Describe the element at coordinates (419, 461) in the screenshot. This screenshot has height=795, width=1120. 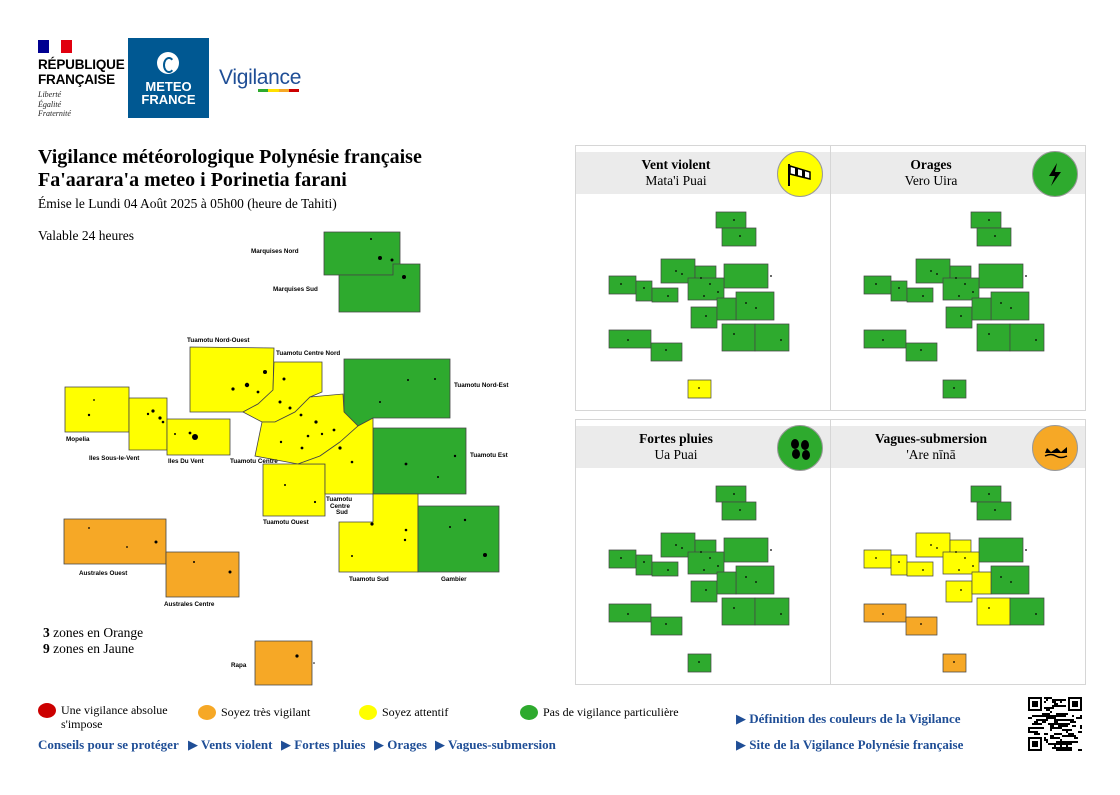
I see `zone-tuamotu-est` at that location.